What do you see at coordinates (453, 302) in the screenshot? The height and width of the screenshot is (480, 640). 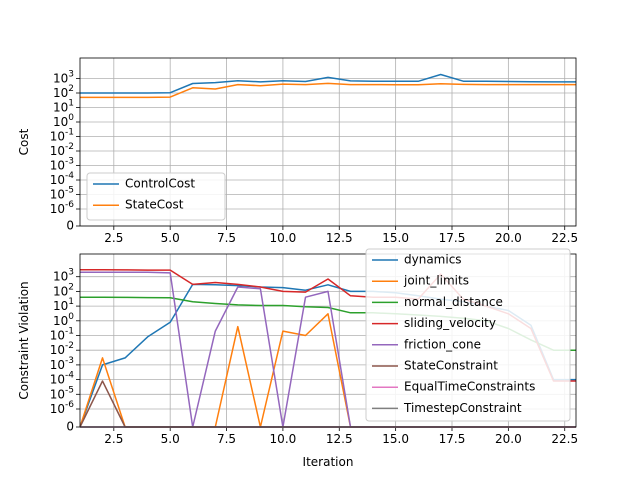 I see `legend-entry: normal_distance` at bounding box center [453, 302].